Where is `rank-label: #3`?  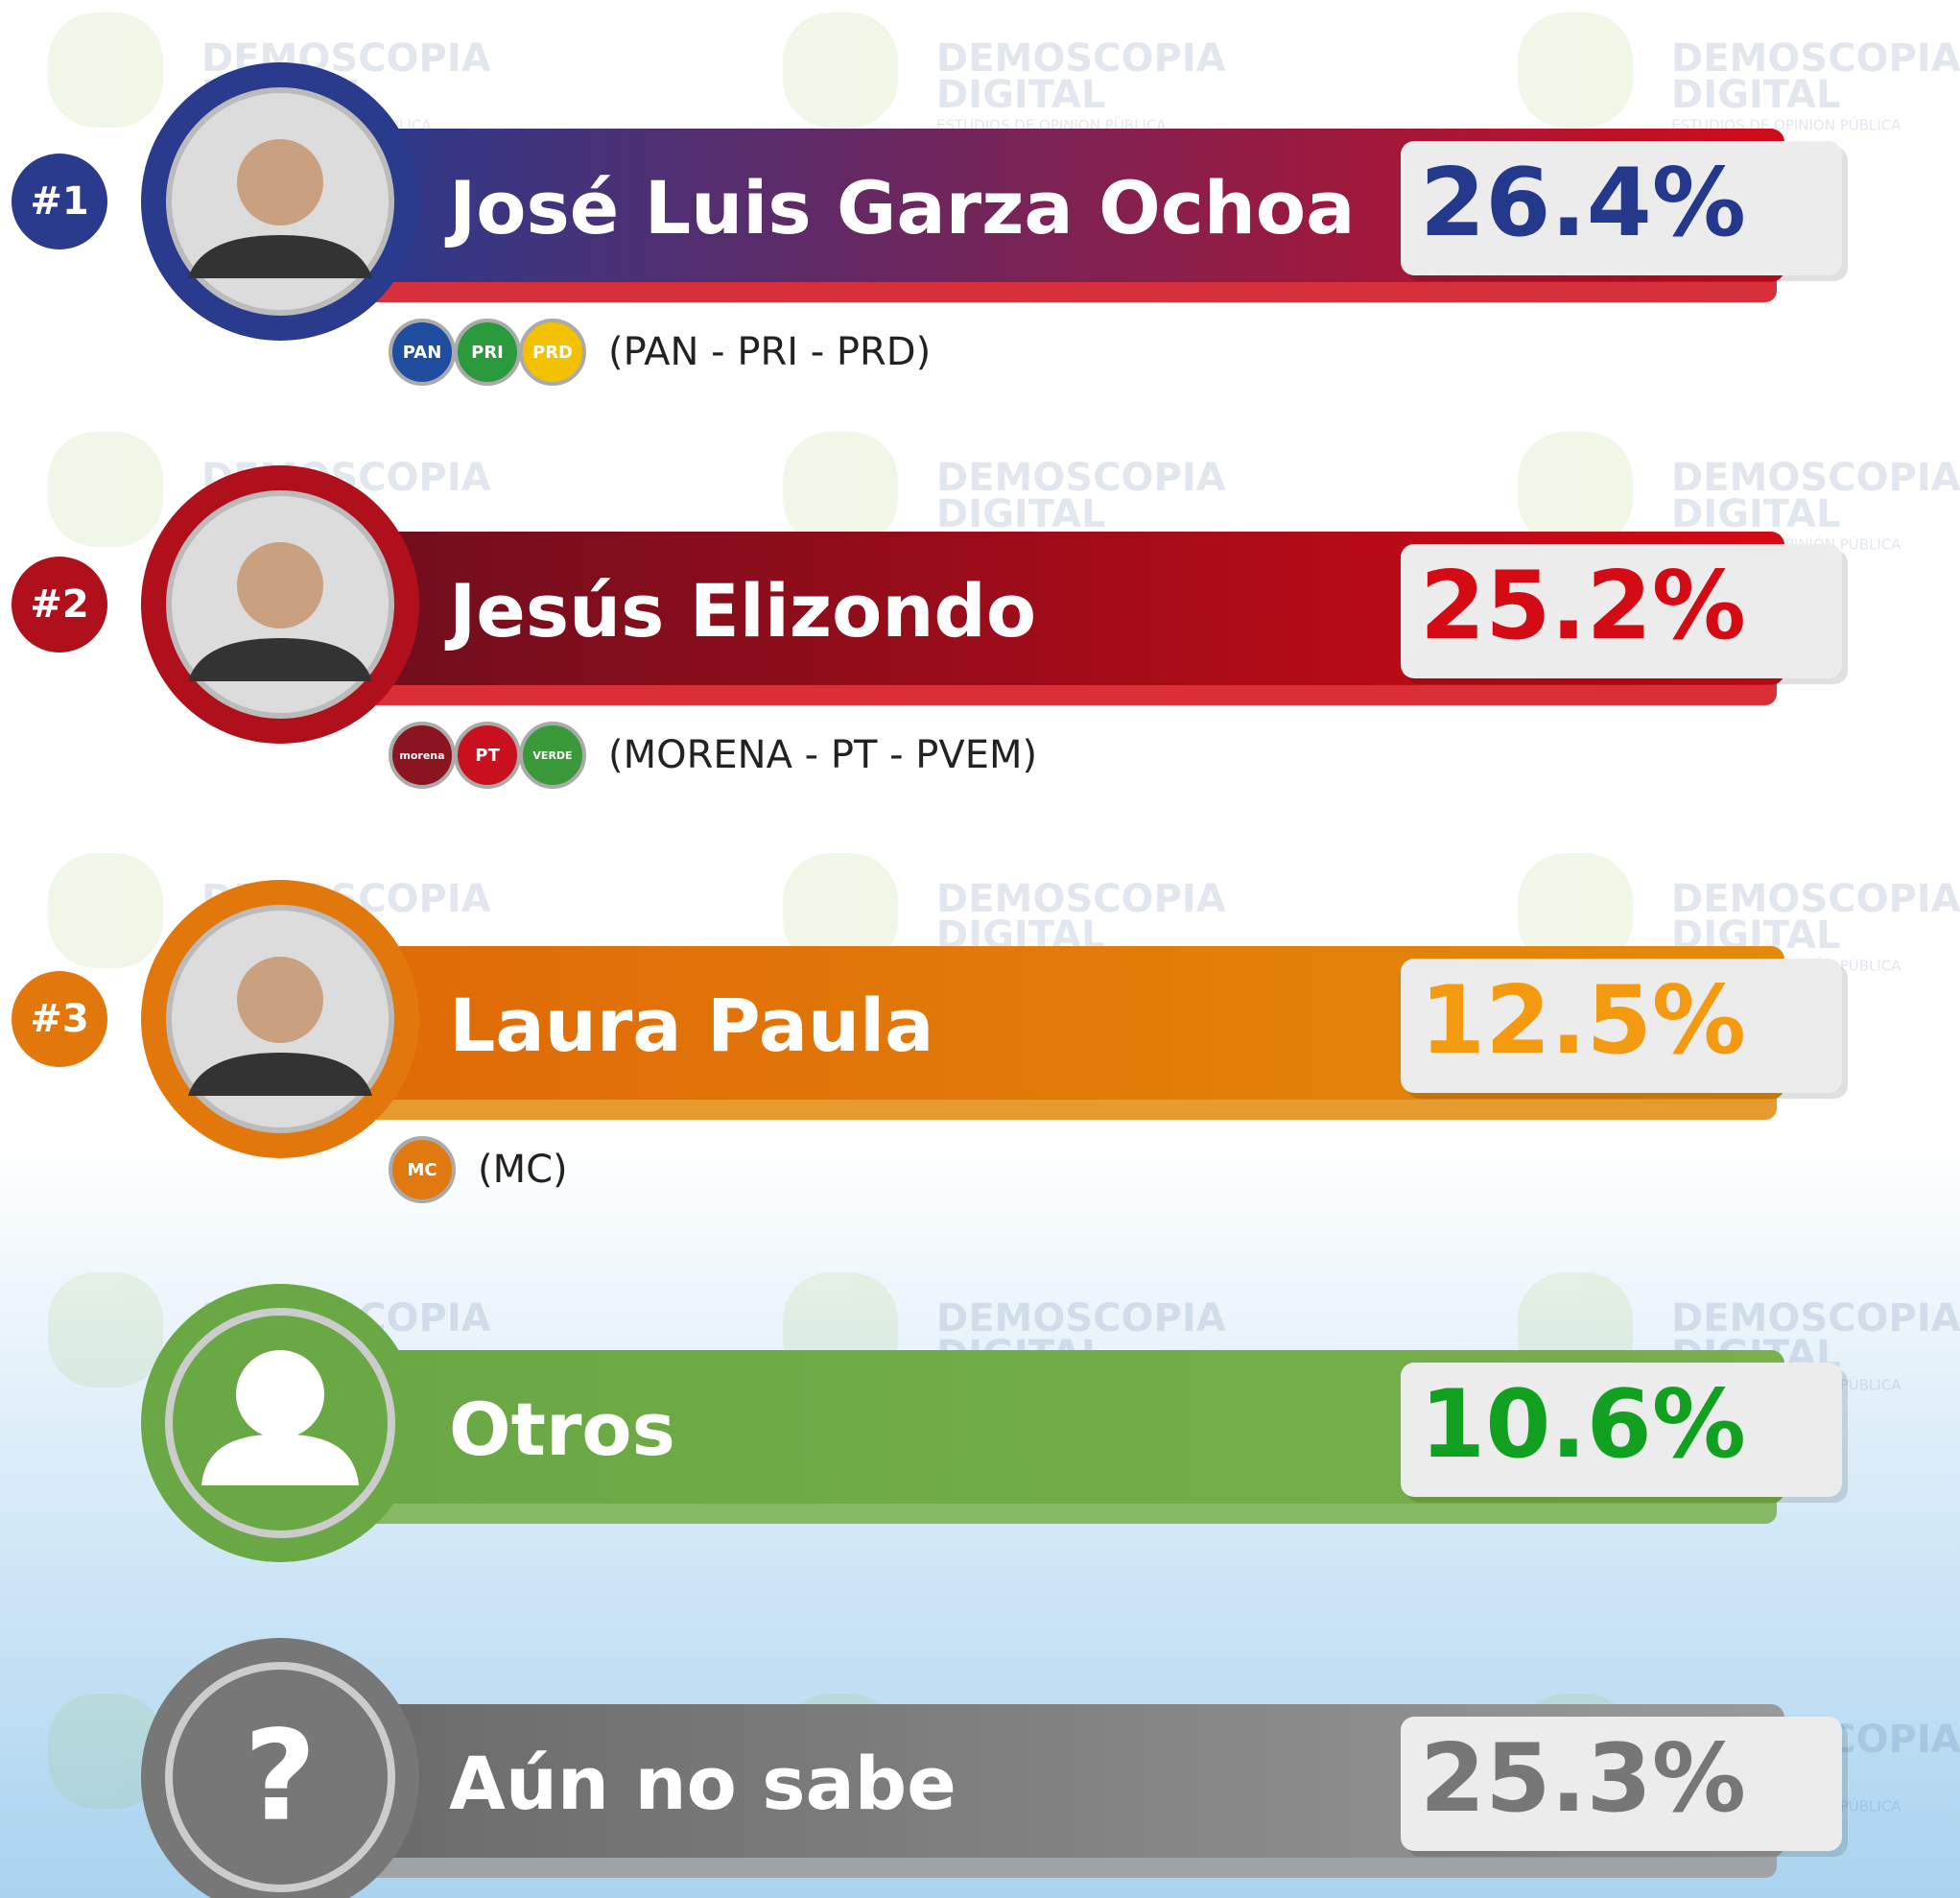
rank-label: #3 is located at coordinates (59, 1019).